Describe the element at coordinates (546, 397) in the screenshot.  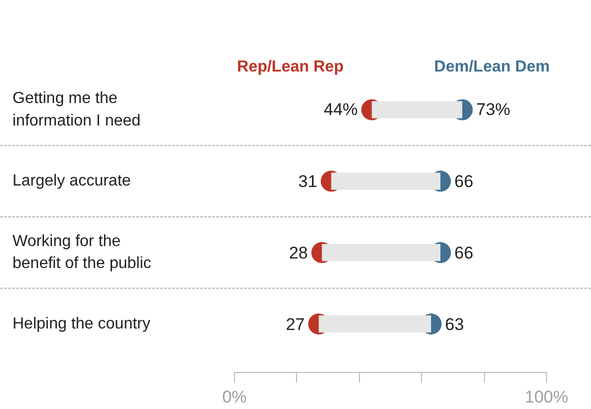
I see `x-tick-label: 100%` at that location.